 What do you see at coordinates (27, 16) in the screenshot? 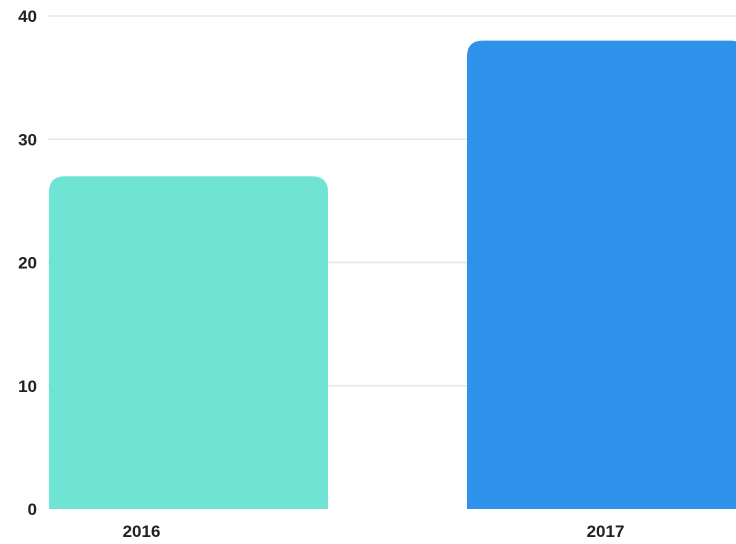
I see `y-tick-label-40: 40` at bounding box center [27, 16].